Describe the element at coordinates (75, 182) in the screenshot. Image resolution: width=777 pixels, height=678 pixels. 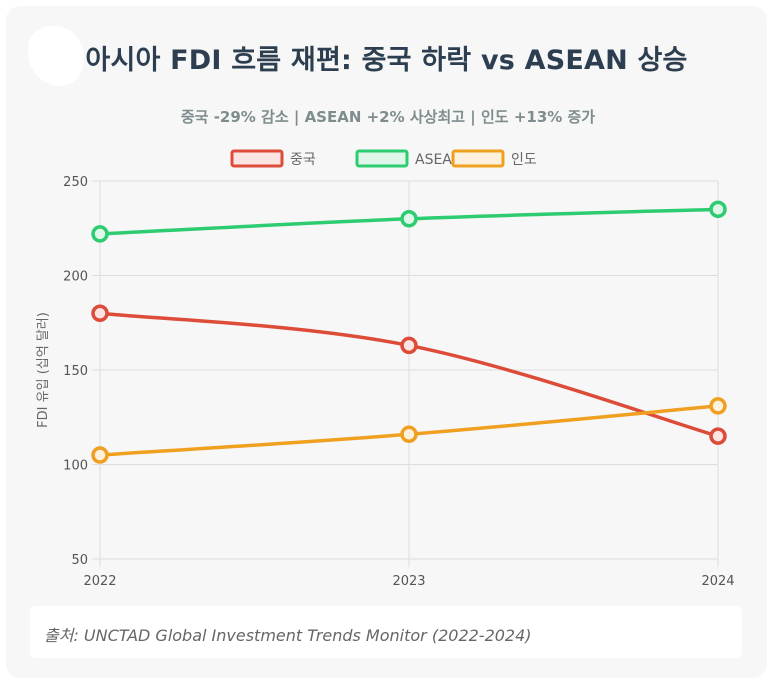
I see `y-tick-label-4: 250` at that location.